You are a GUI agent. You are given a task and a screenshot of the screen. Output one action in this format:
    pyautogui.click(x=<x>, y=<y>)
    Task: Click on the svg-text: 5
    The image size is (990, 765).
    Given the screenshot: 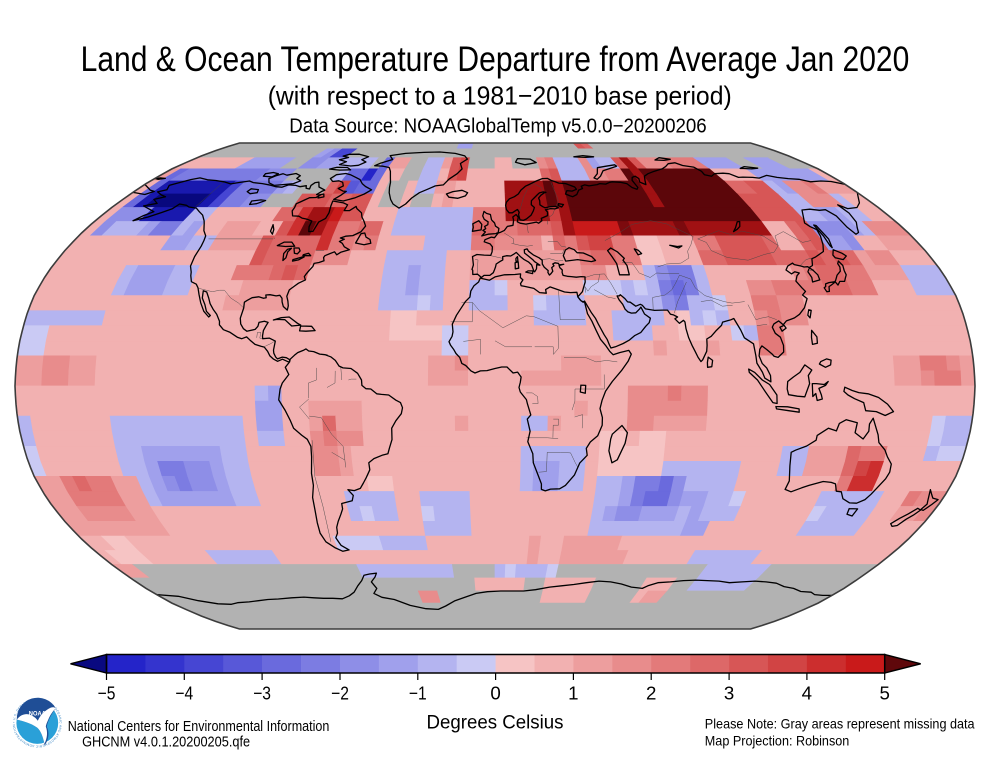 What is the action you would take?
    pyautogui.click(x=885, y=693)
    